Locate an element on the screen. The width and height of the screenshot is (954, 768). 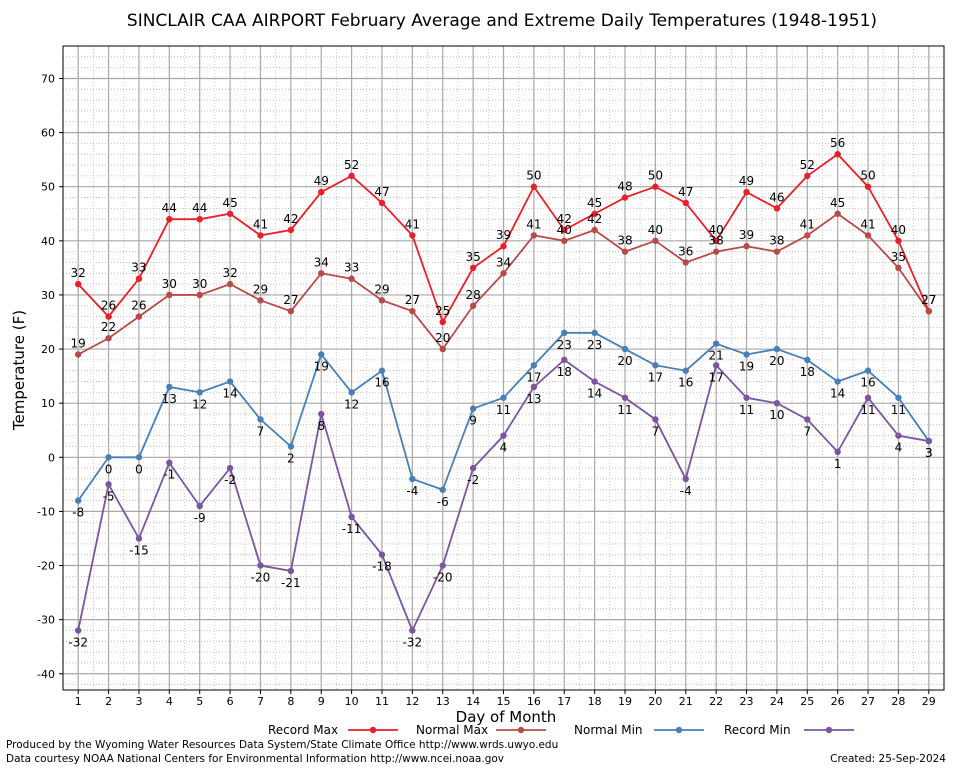
data-label: 45 is located at coordinates (594, 203).